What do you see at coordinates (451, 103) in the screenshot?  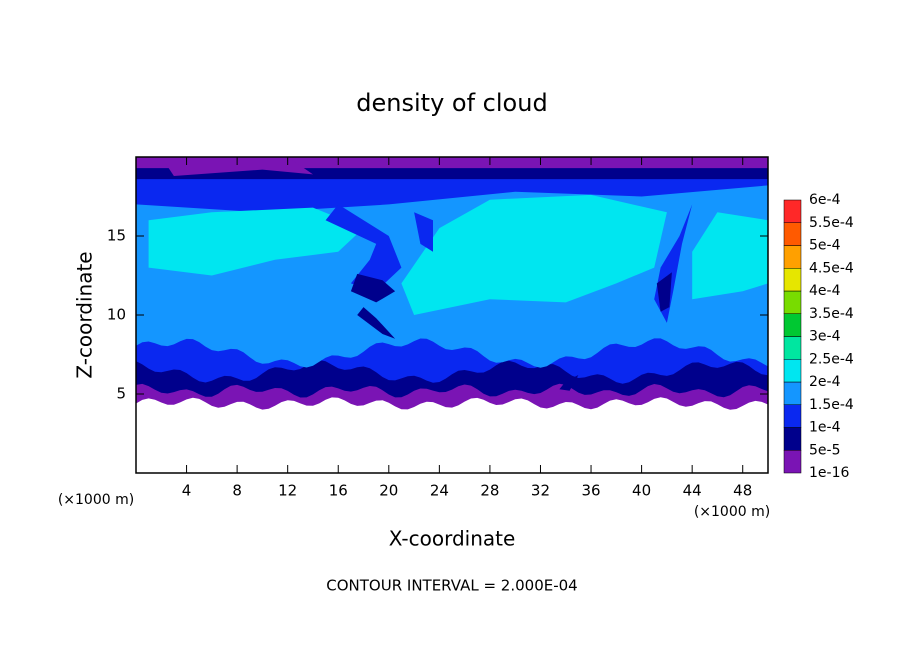 I see `chart-title: density of cloud` at bounding box center [451, 103].